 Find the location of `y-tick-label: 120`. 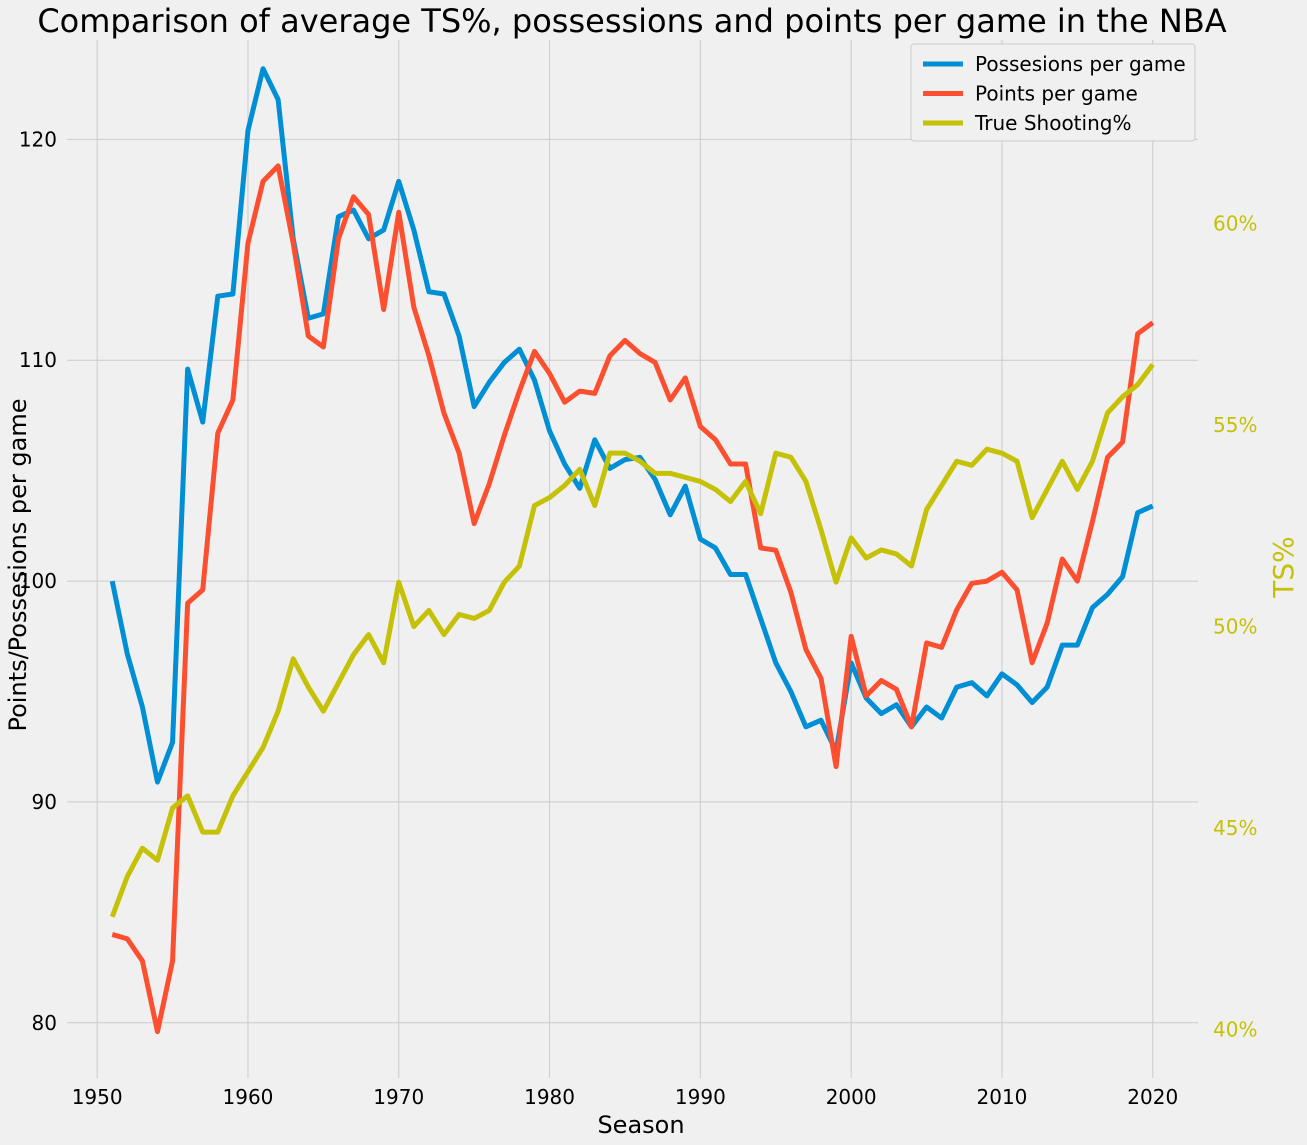

y-tick-label: 120 is located at coordinates (38, 139).